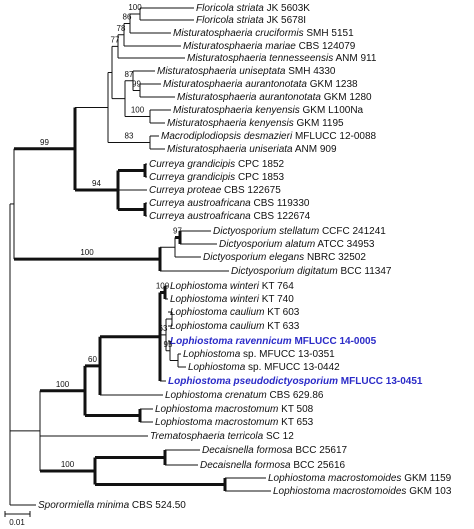 The height and width of the screenshot is (529, 474). I want to click on scale-bar-label: 0.01, so click(17, 522).